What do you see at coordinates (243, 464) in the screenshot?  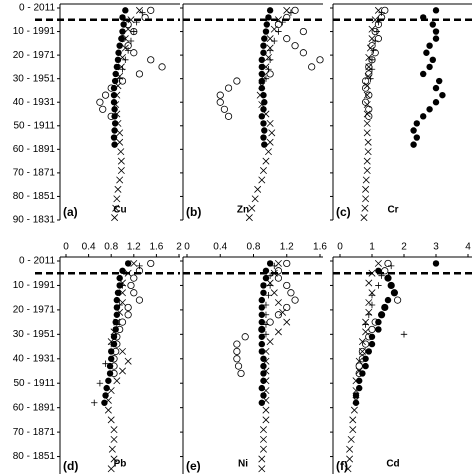 I see `element-label: Ni` at bounding box center [243, 464].